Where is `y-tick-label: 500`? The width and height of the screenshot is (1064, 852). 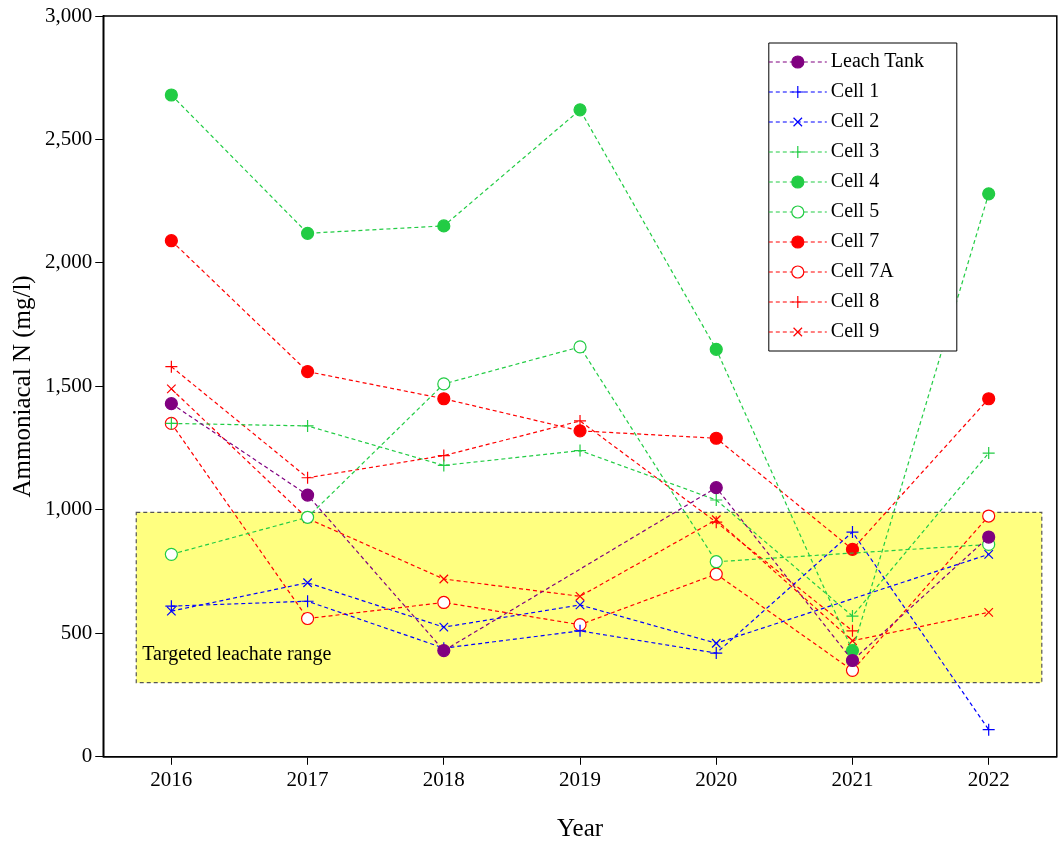 y-tick-label: 500 is located at coordinates (76, 631).